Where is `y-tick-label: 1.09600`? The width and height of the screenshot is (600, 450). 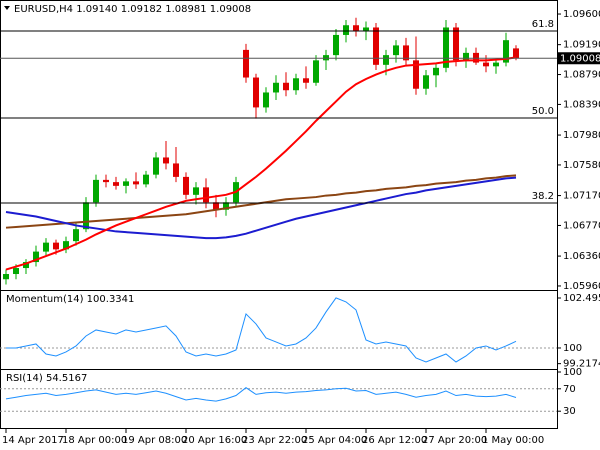 y-tick-label: 1.09600 is located at coordinates (581, 14).